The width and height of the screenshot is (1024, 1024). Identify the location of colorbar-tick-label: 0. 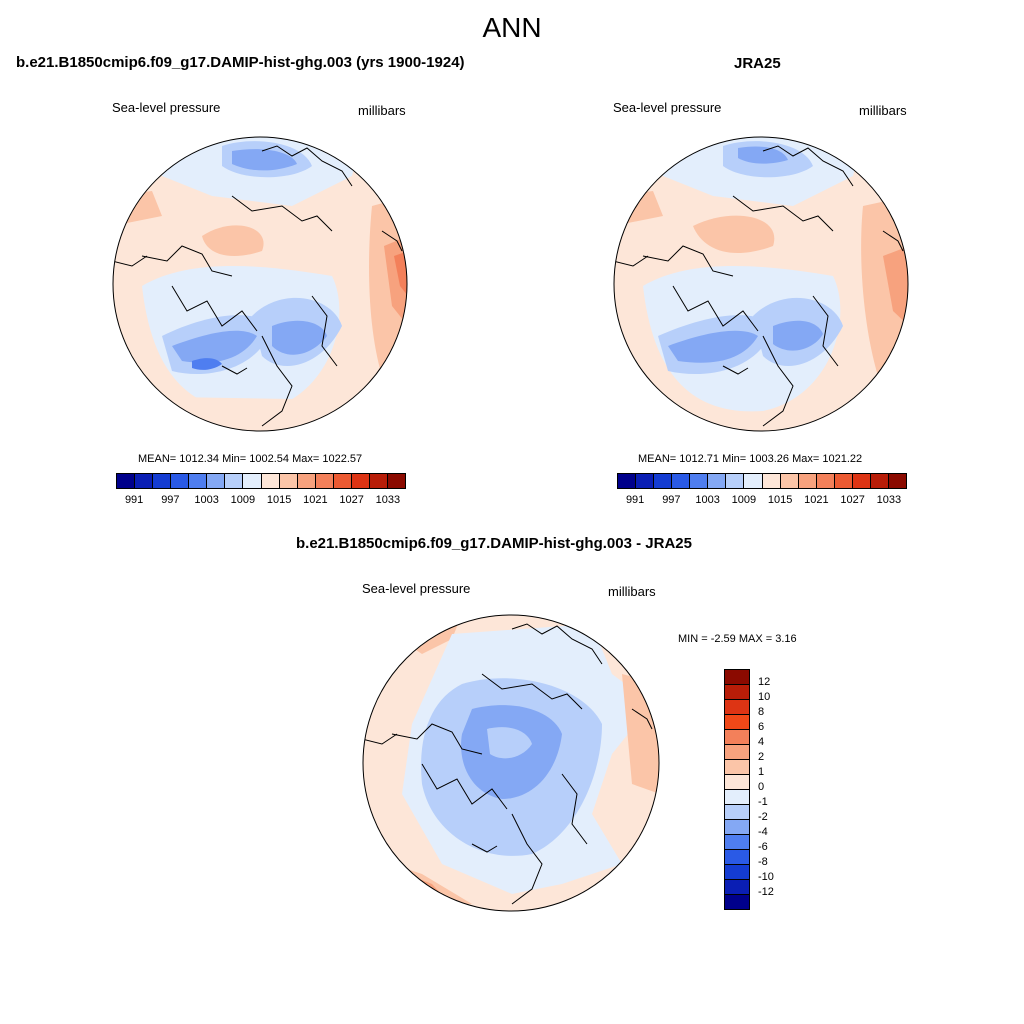
(761, 787).